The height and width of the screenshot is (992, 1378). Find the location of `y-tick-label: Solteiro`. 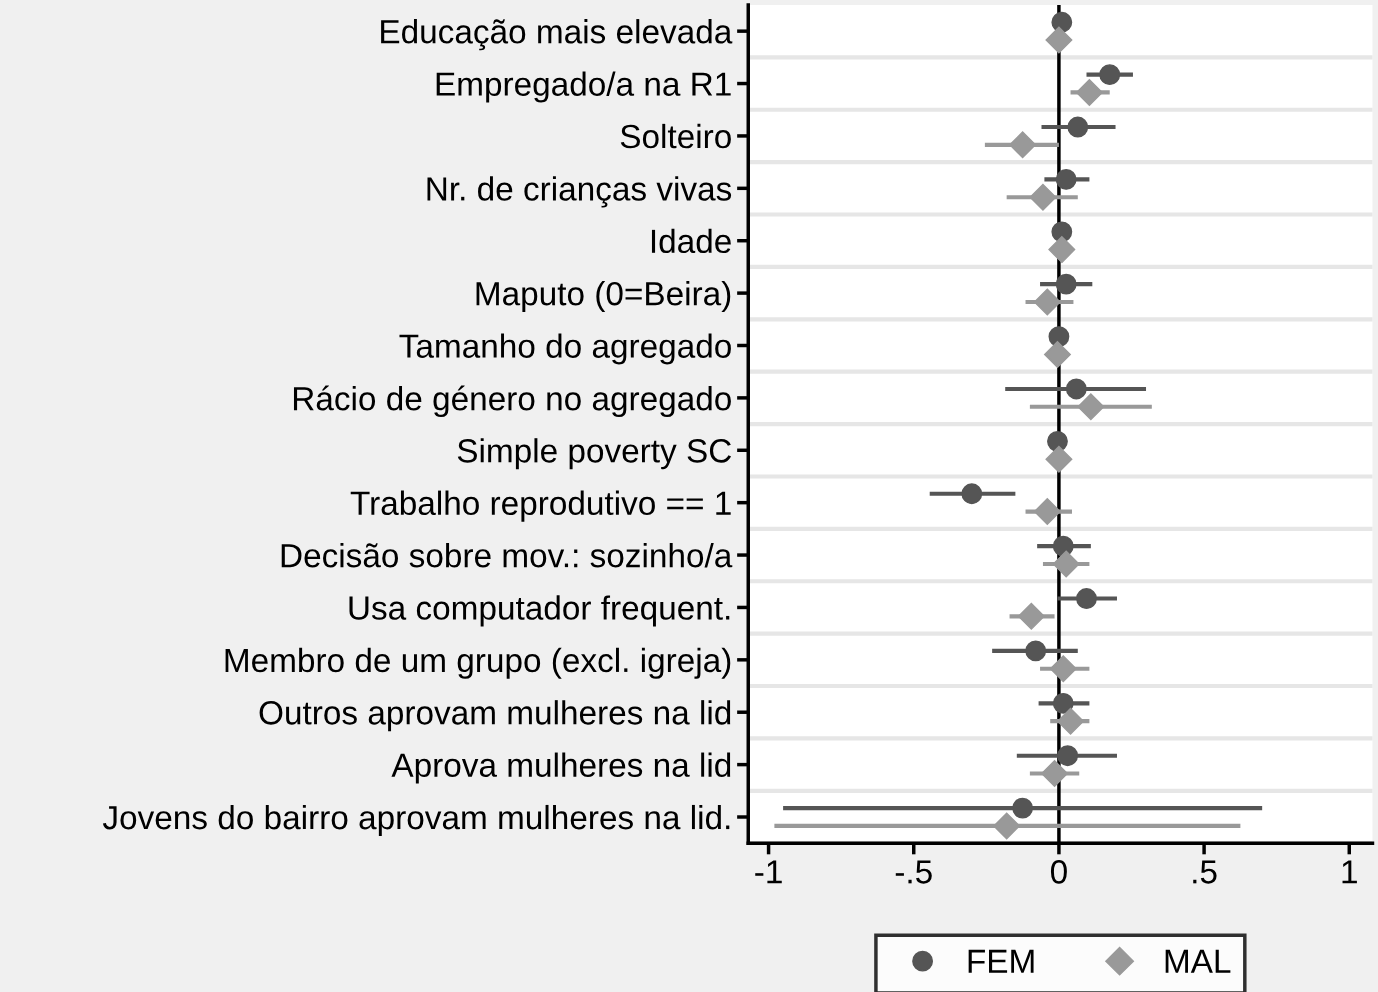

y-tick-label: Solteiro is located at coordinates (675, 136).